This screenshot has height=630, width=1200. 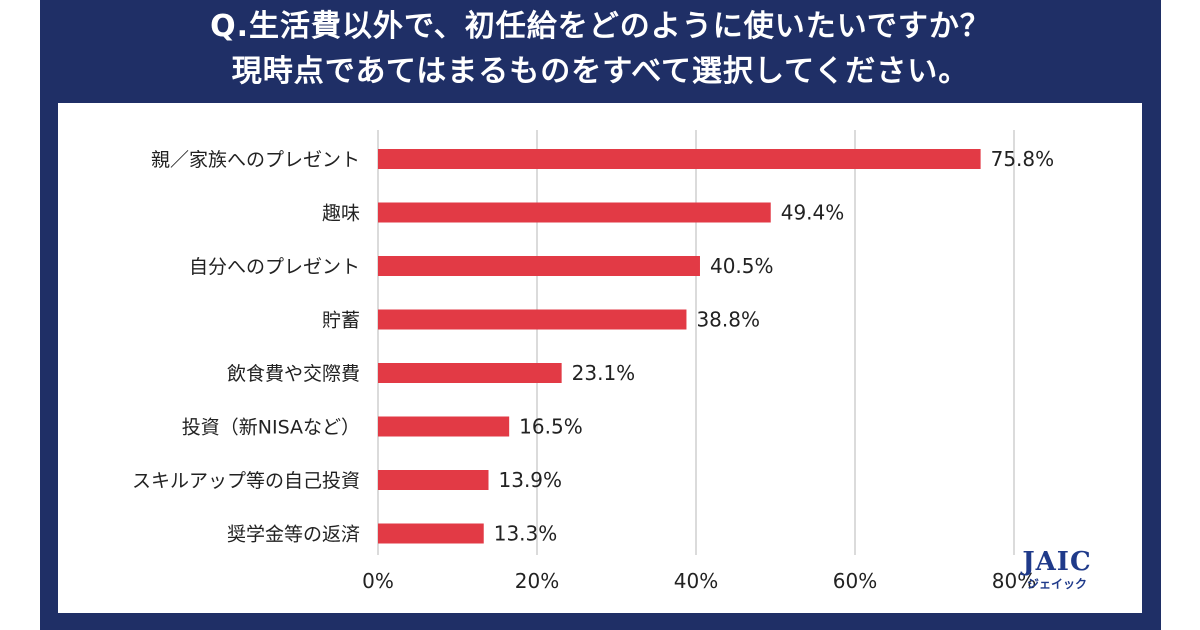 What do you see at coordinates (742, 266) in the screenshot?
I see `value-label: 40.5%` at bounding box center [742, 266].